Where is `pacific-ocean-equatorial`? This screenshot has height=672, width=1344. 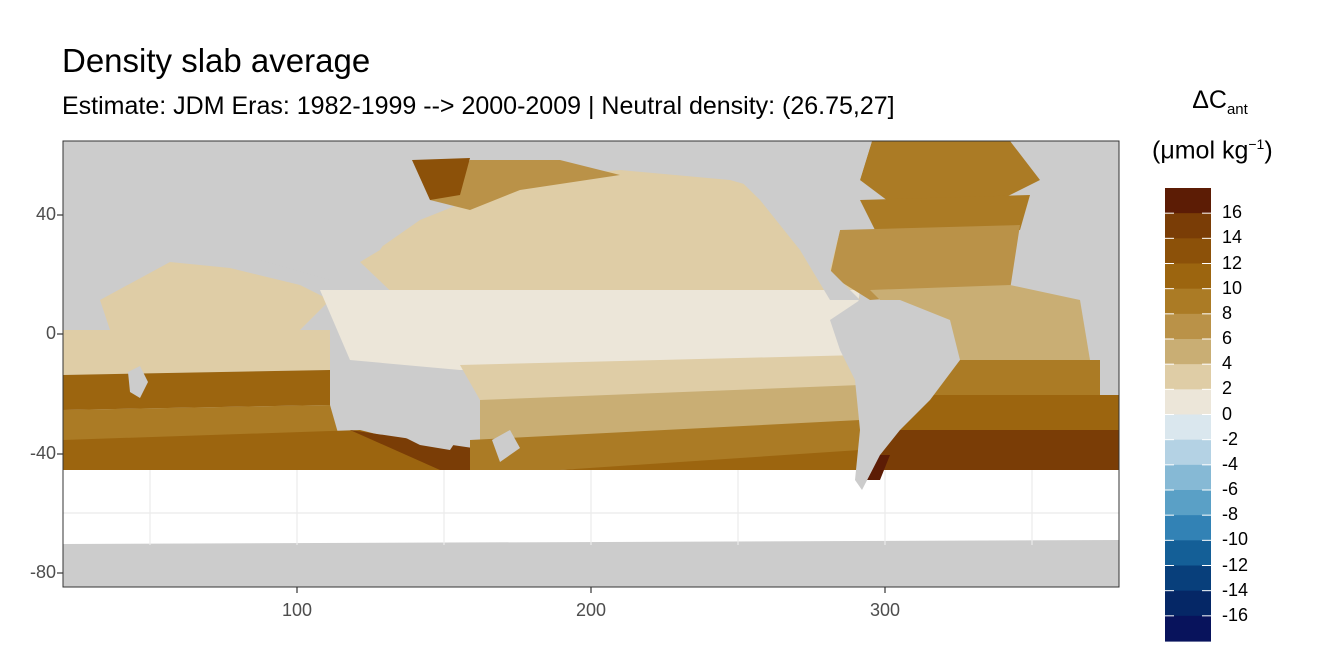
pacific-ocean-equatorial is located at coordinates (590, 330).